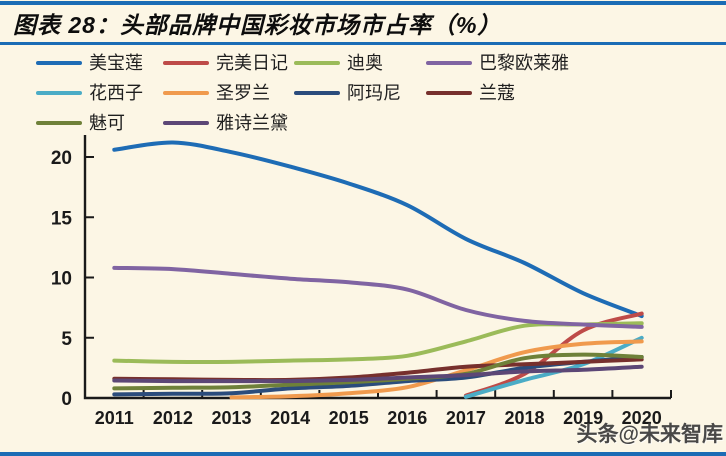  Describe the element at coordinates (290, 418) in the screenshot. I see `x-tick-label: 2014` at that location.